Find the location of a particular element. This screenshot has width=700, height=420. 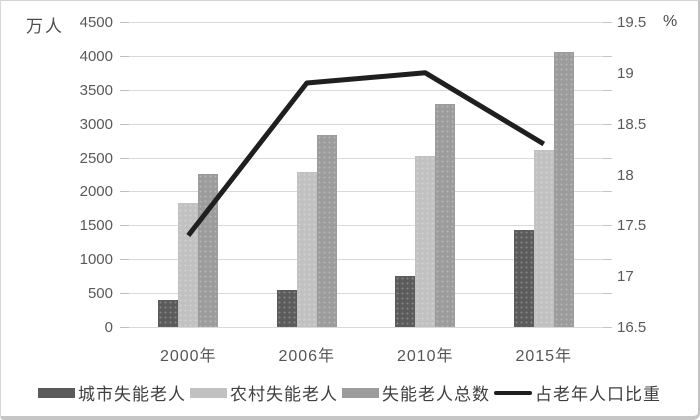

elderly-ratio-line-swatch is located at coordinates (513, 392).